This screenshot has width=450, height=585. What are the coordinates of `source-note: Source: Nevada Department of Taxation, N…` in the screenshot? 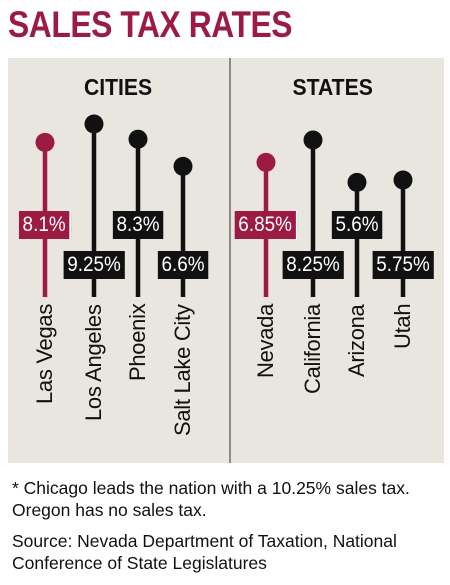 It's located at (226, 552).